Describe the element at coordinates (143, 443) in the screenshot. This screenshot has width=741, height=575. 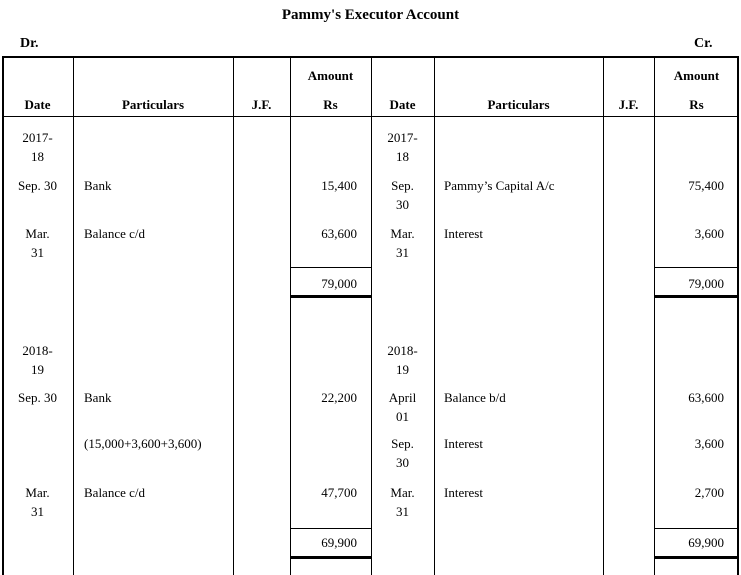
I see `dr-row4-particulars-note: (15,000+3,600+3,600)` at that location.